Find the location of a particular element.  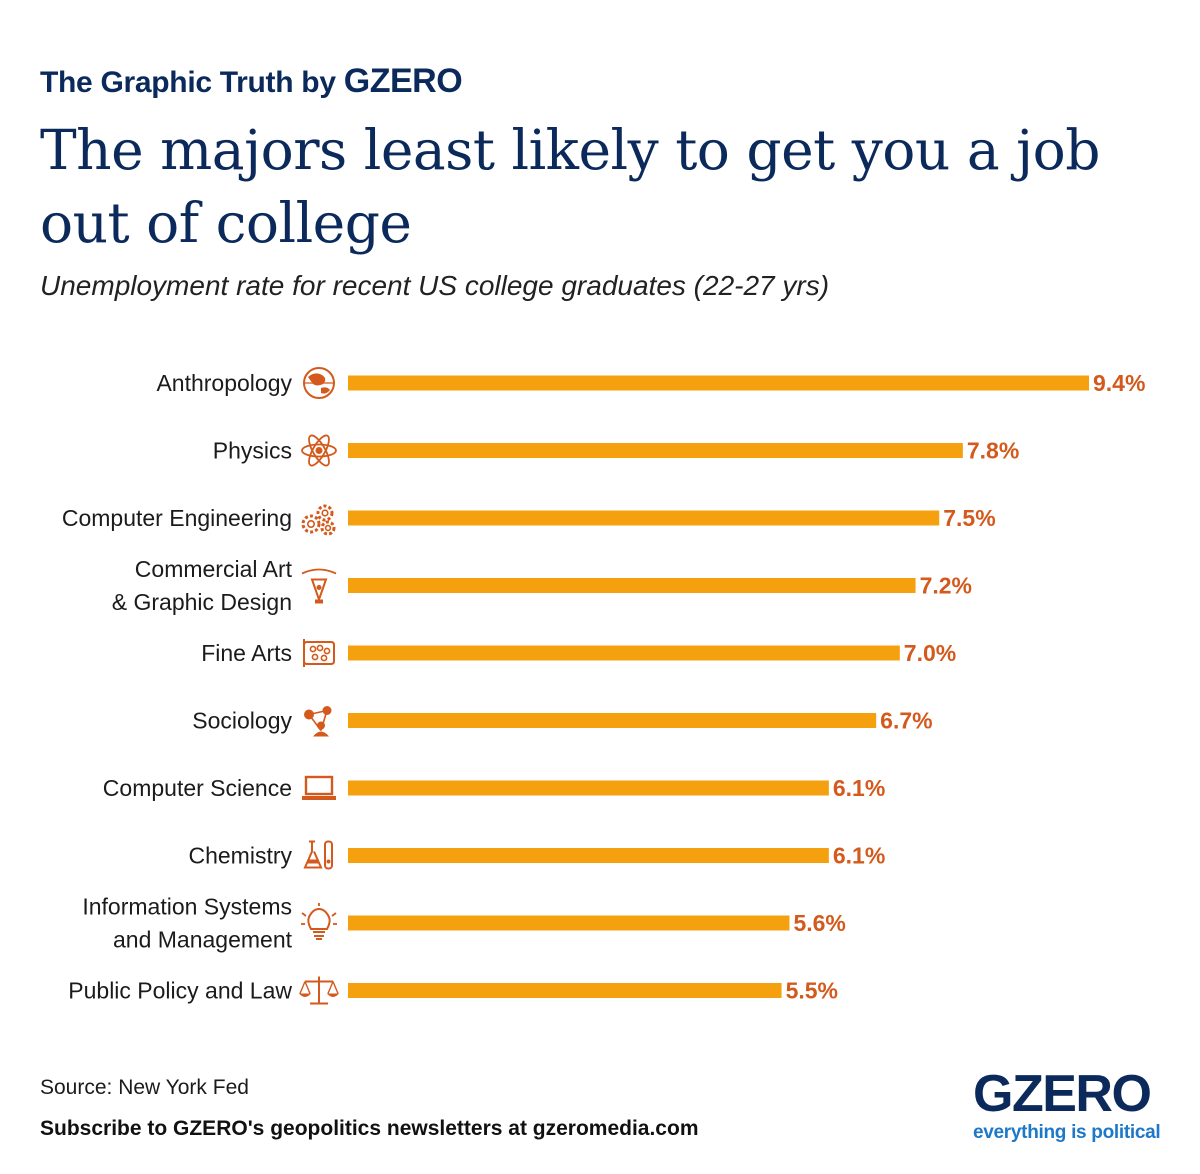

gears-icon is located at coordinates (318, 520).